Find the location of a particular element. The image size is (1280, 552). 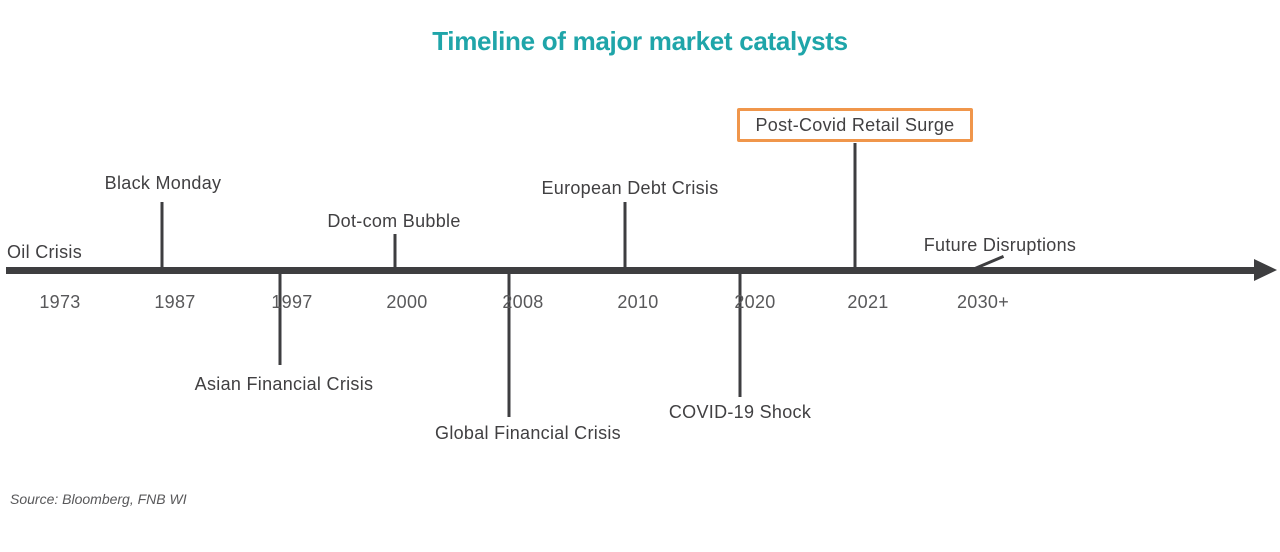

event-highlight-box-post-covid-retail-surge: Post-Covid Retail Surge is located at coordinates (855, 125).